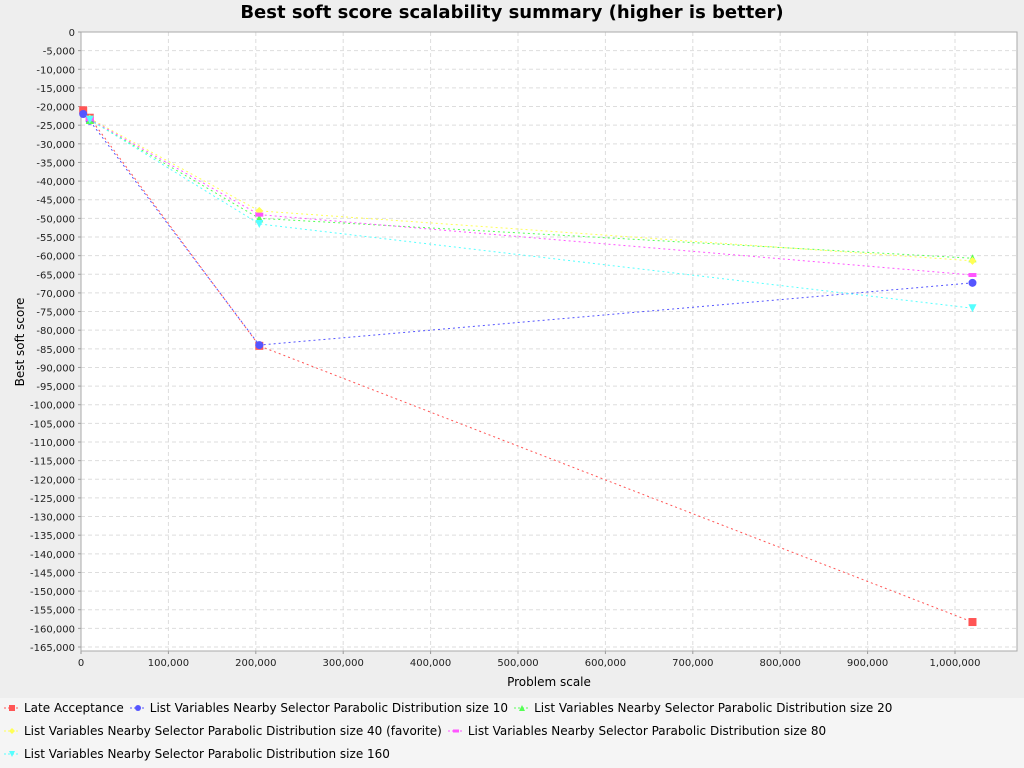 Image resolution: width=1024 pixels, height=768 pixels. I want to click on x-tick-label: 900,000, so click(867, 663).